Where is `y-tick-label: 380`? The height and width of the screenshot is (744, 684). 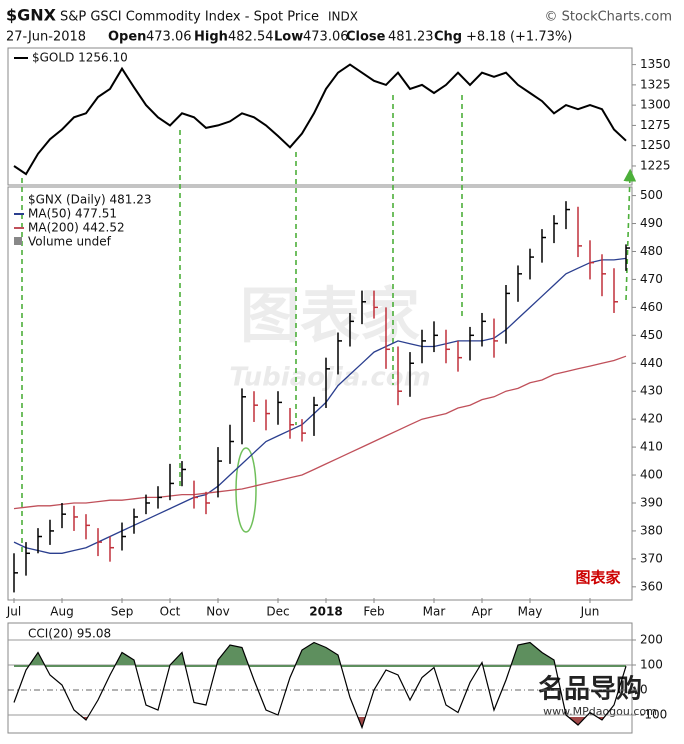 y-tick-label: 380 is located at coordinates (651, 530).